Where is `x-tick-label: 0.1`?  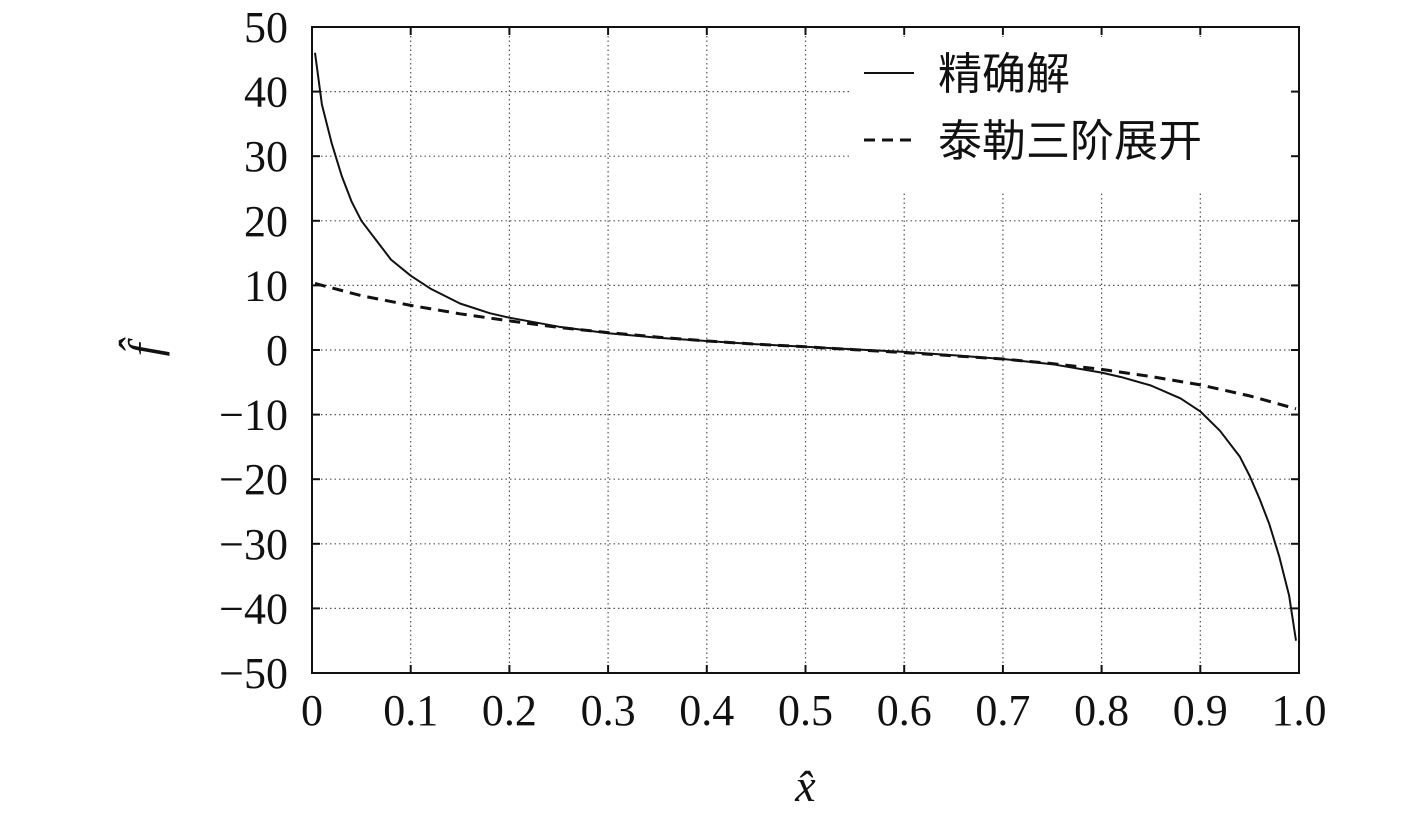 x-tick-label: 0.1 is located at coordinates (410, 710).